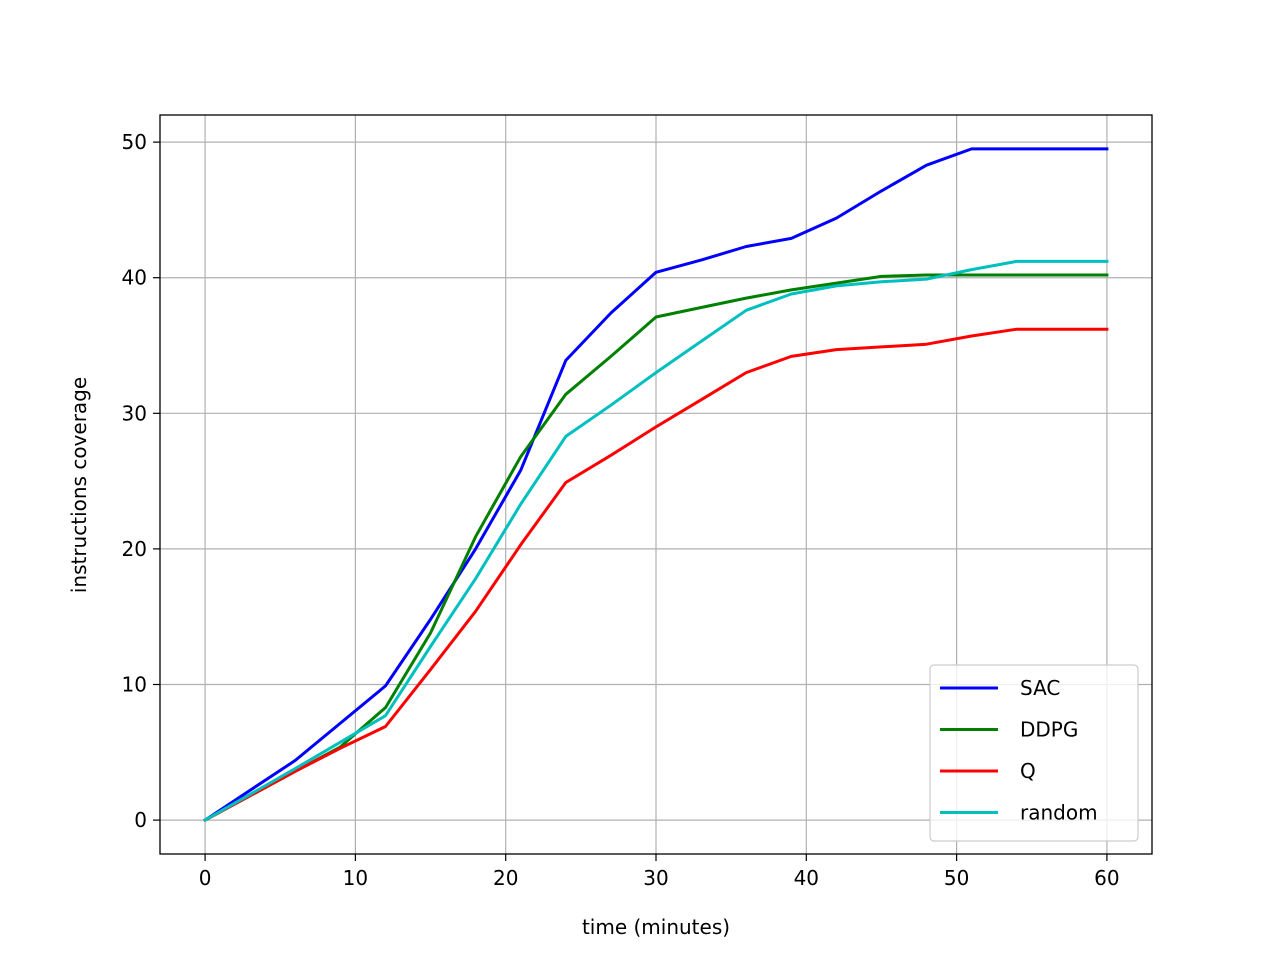  What do you see at coordinates (656, 927) in the screenshot?
I see `x-axis-label: time (minutes)` at bounding box center [656, 927].